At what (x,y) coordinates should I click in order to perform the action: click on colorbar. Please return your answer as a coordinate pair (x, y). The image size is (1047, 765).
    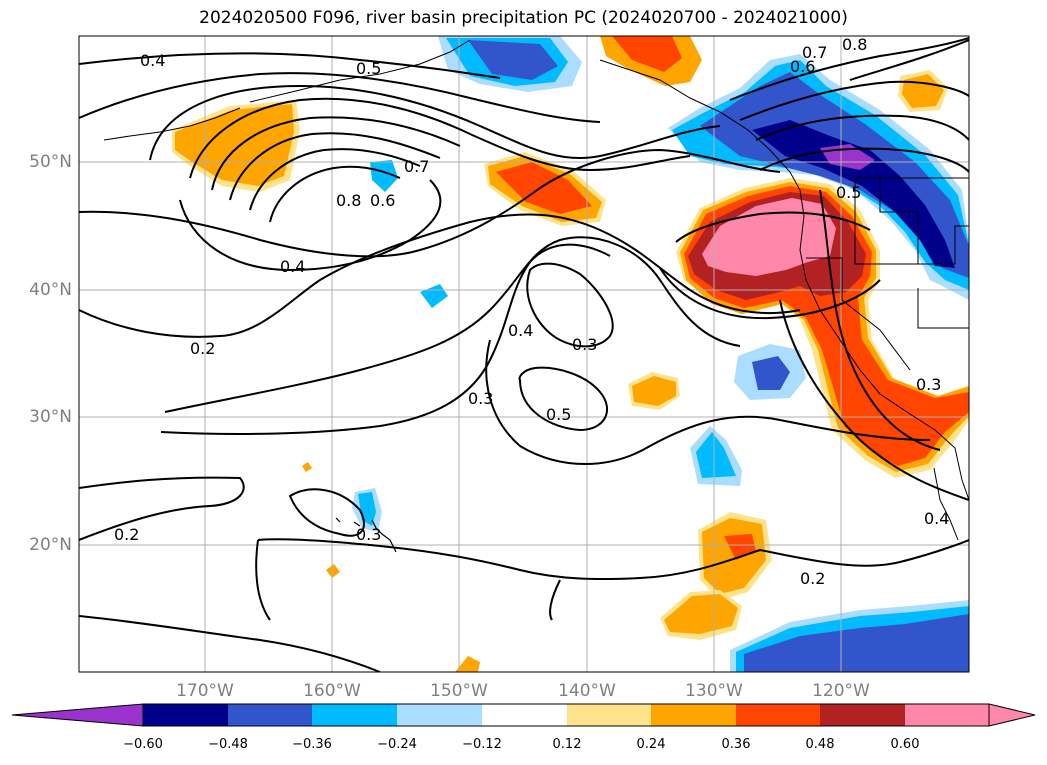
    Looking at the image, I should click on (523, 715).